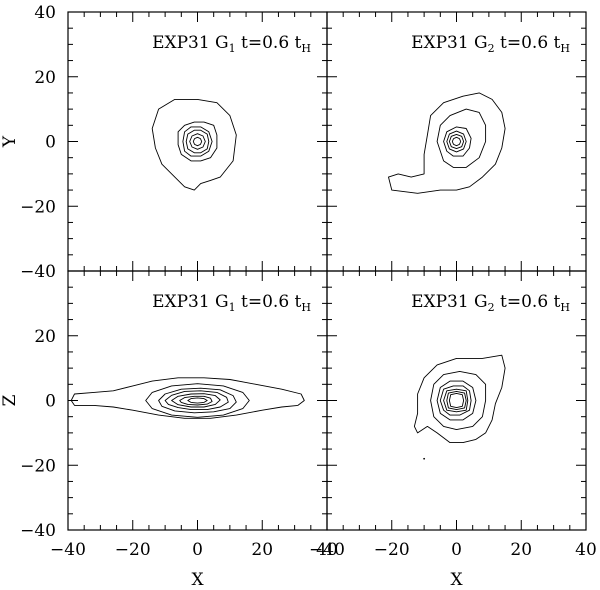 This screenshot has width=600, height=590. I want to click on y-tick-label: 40, so click(45, 13).